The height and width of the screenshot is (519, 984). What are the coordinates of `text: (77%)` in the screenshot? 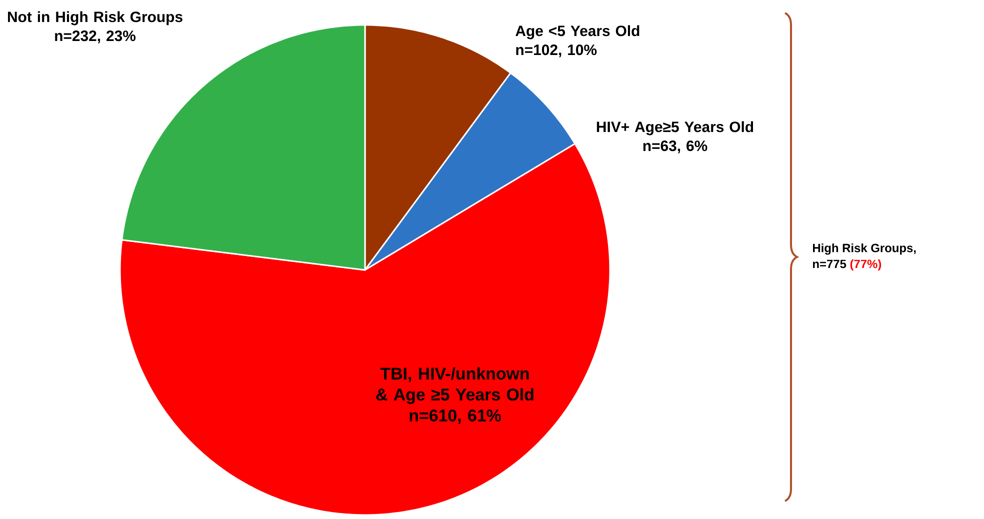 It's located at (866, 265).